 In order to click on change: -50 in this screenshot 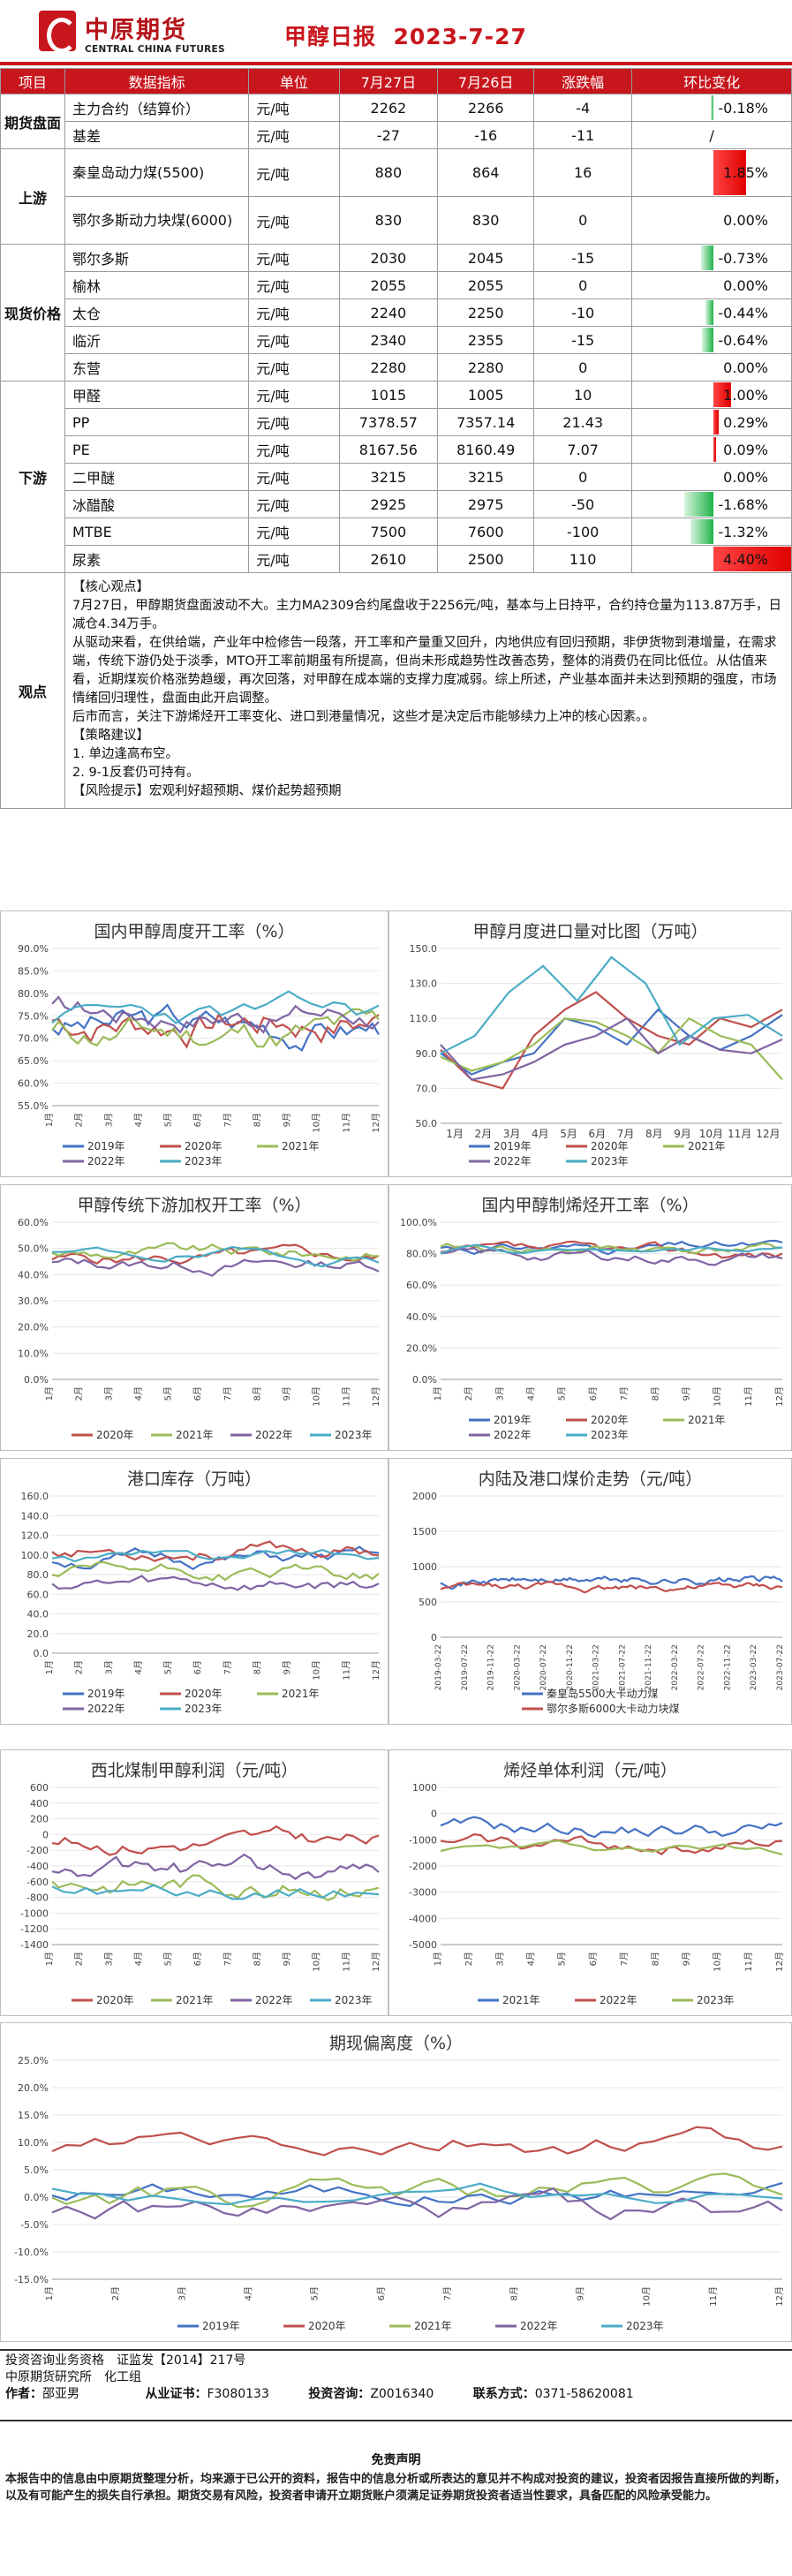, I will do `click(583, 504)`.